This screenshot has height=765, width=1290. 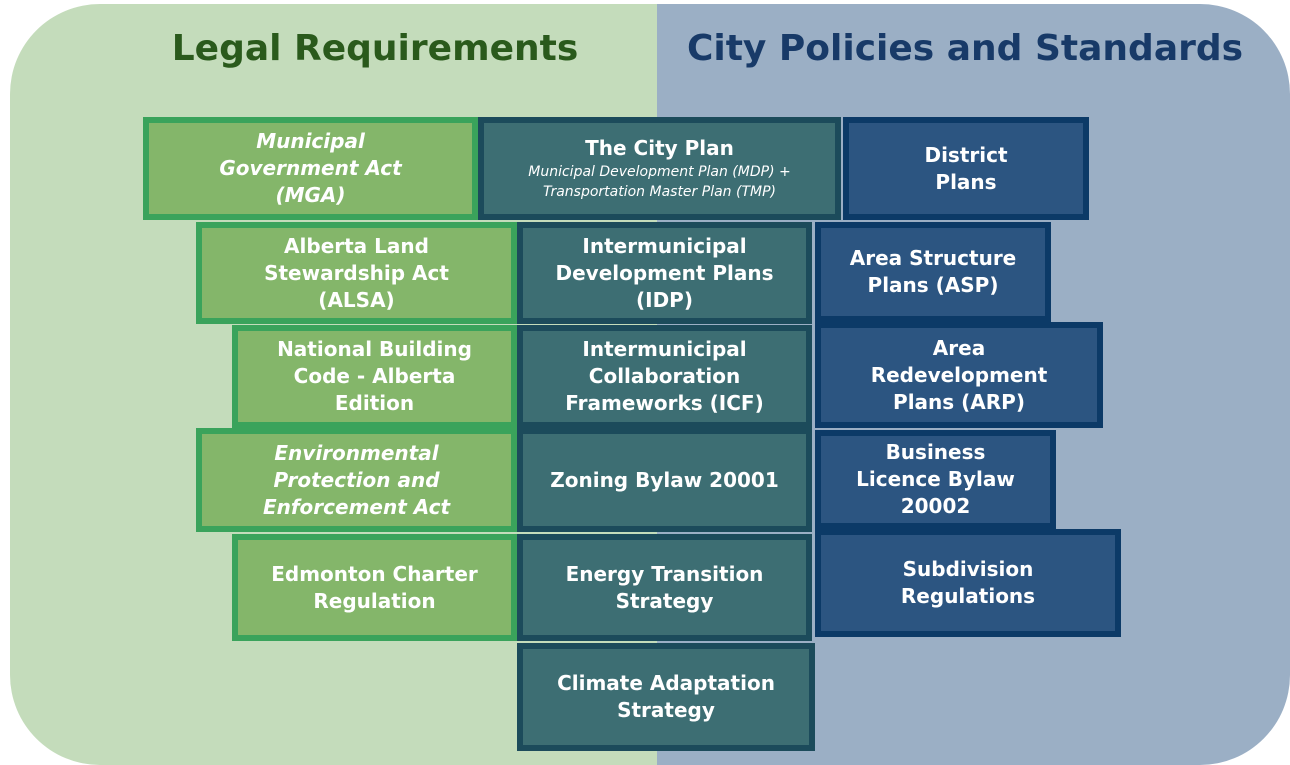 What do you see at coordinates (935, 452) in the screenshot?
I see `box-label: Business` at bounding box center [935, 452].